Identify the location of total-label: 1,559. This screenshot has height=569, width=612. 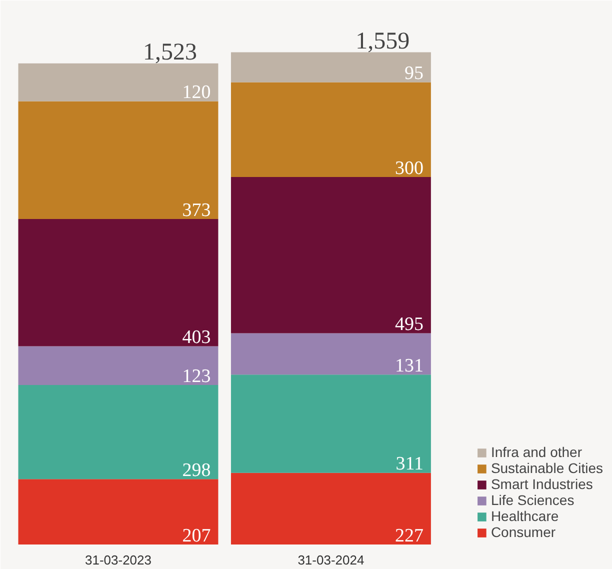
(383, 41).